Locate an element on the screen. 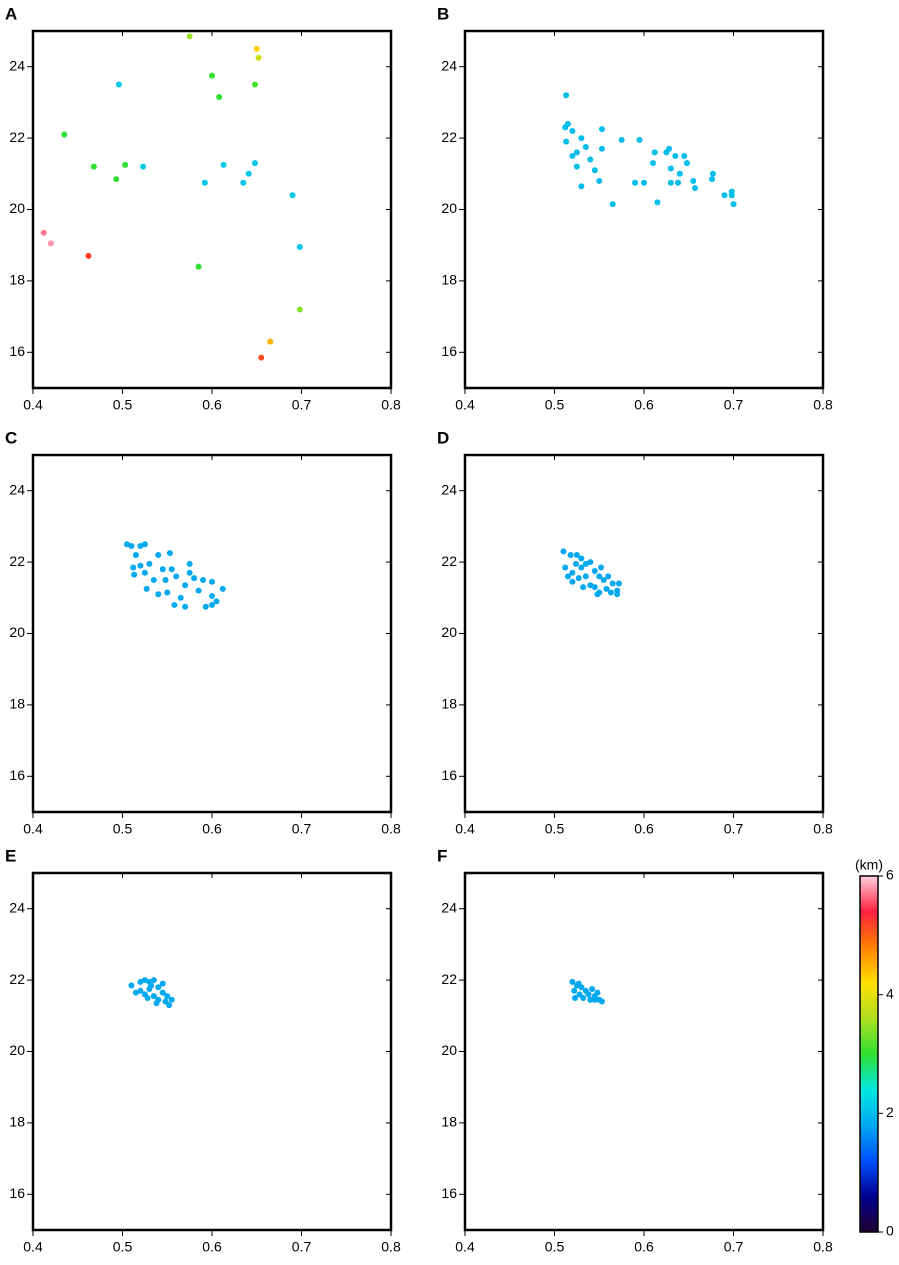 The width and height of the screenshot is (899, 1265). panel-label: A is located at coordinates (11, 13).